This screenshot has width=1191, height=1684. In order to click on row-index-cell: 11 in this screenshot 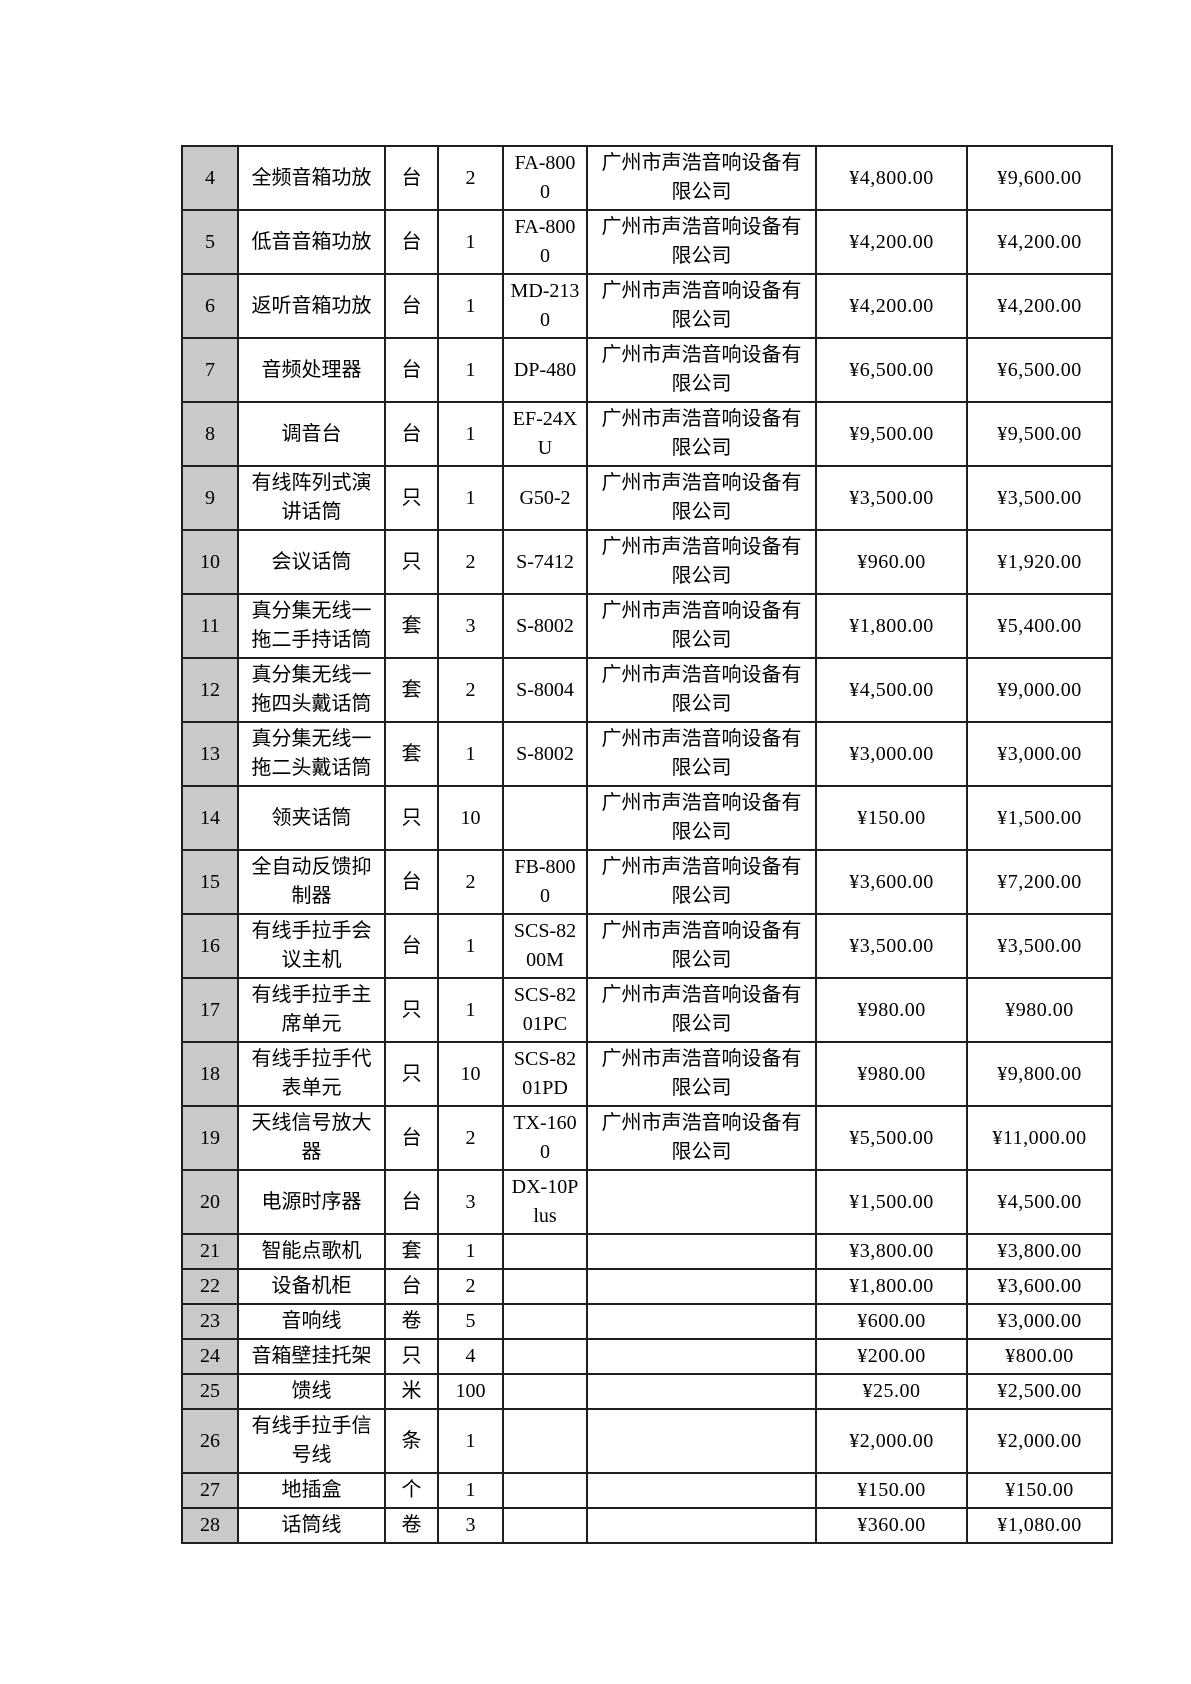, I will do `click(210, 626)`.